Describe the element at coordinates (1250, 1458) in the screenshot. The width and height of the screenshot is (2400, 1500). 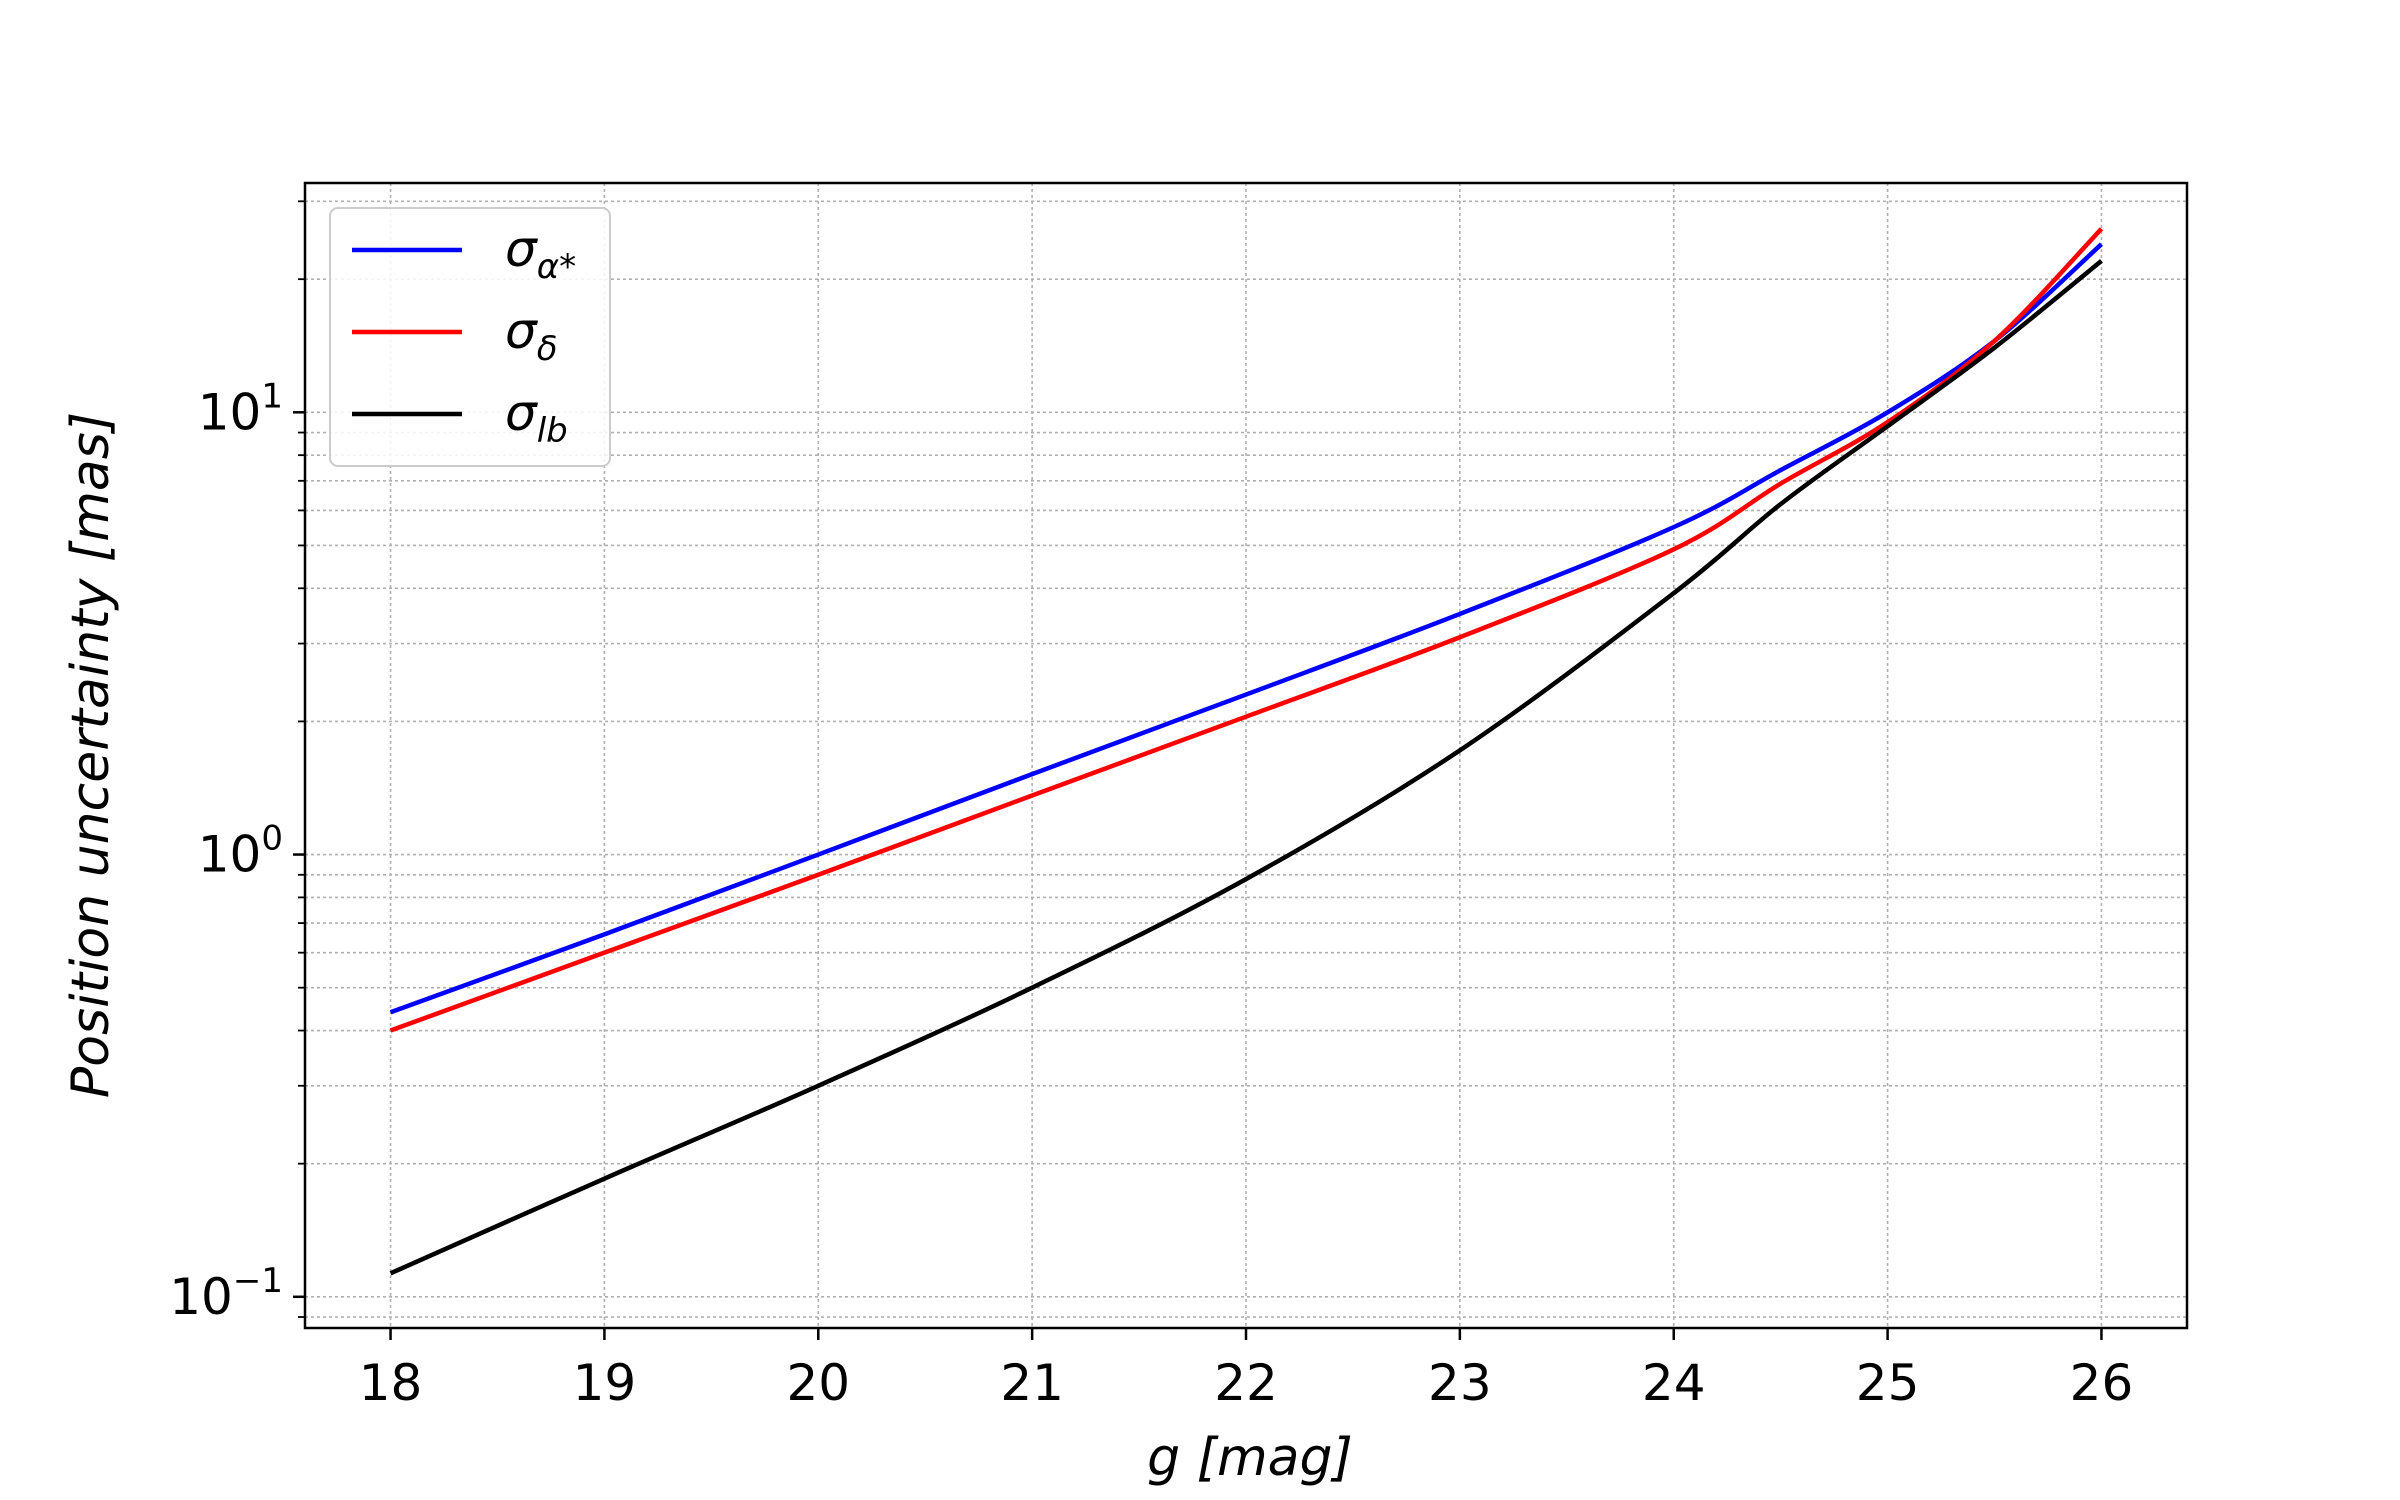
I see `x-axis-label: g [mag]` at that location.